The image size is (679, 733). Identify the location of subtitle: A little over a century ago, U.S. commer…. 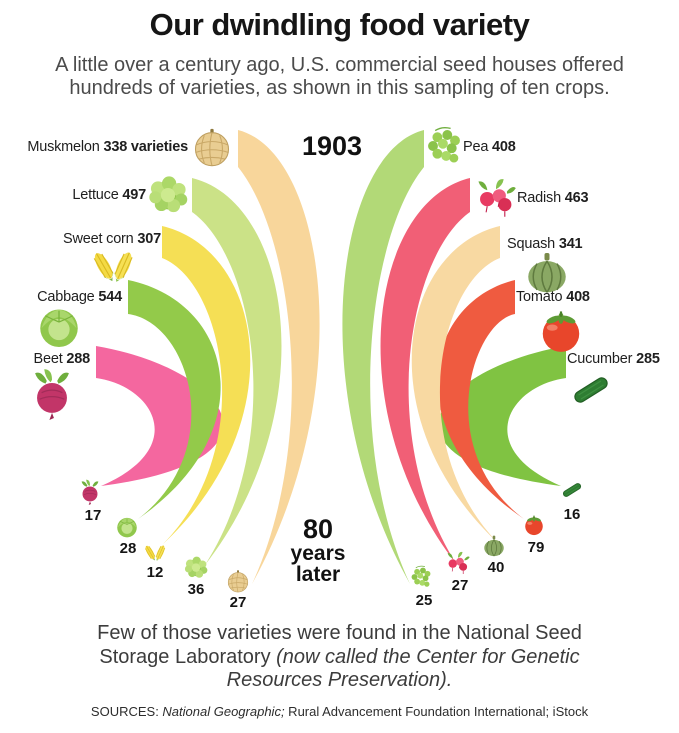
(339, 77).